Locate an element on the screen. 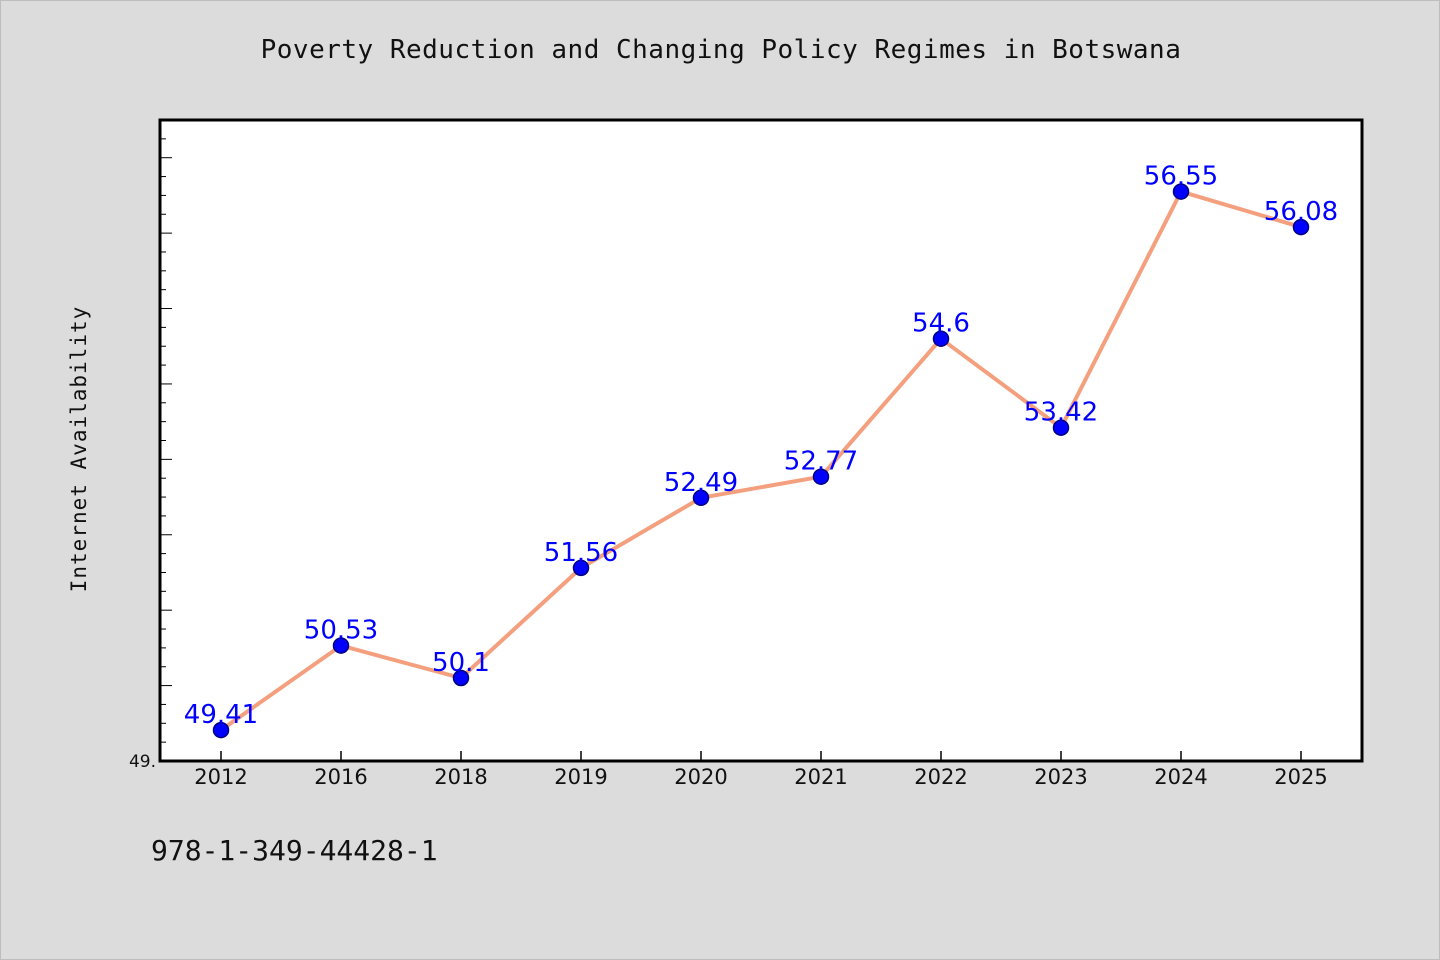 The image size is (1440, 960). data-label: 50.1 is located at coordinates (461, 663).